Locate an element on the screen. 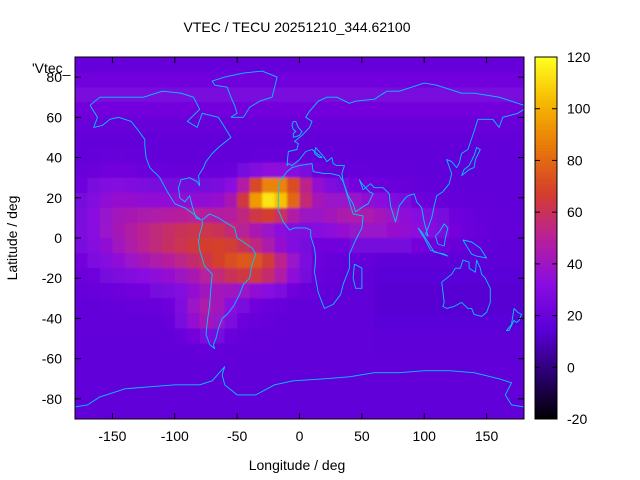  colorbar-tick-label: 60 is located at coordinates (575, 212).